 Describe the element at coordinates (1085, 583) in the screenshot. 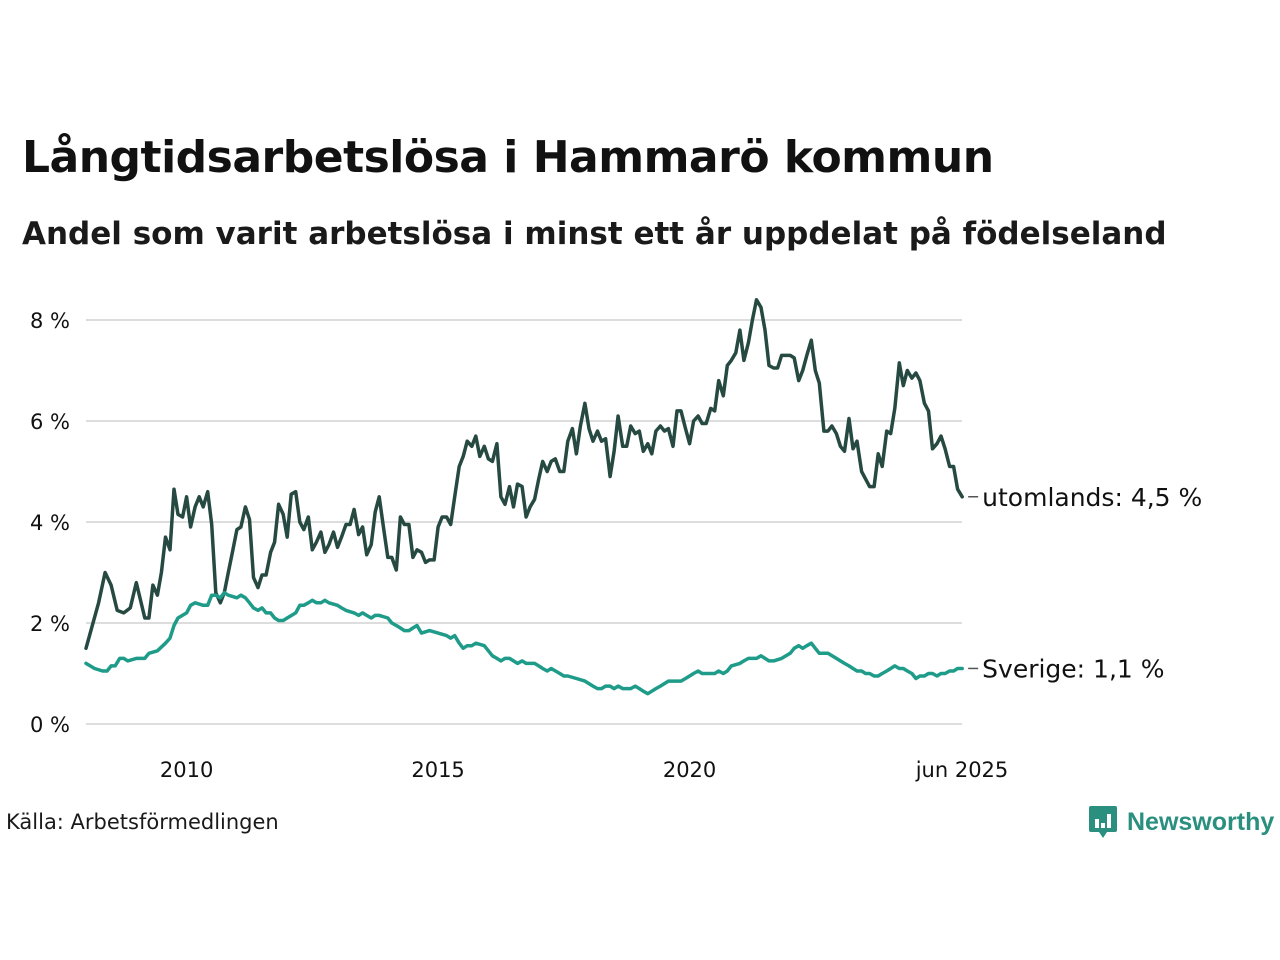

I see `end-labels: utomlands: 4,5 % Sverige: 1,1 %` at that location.